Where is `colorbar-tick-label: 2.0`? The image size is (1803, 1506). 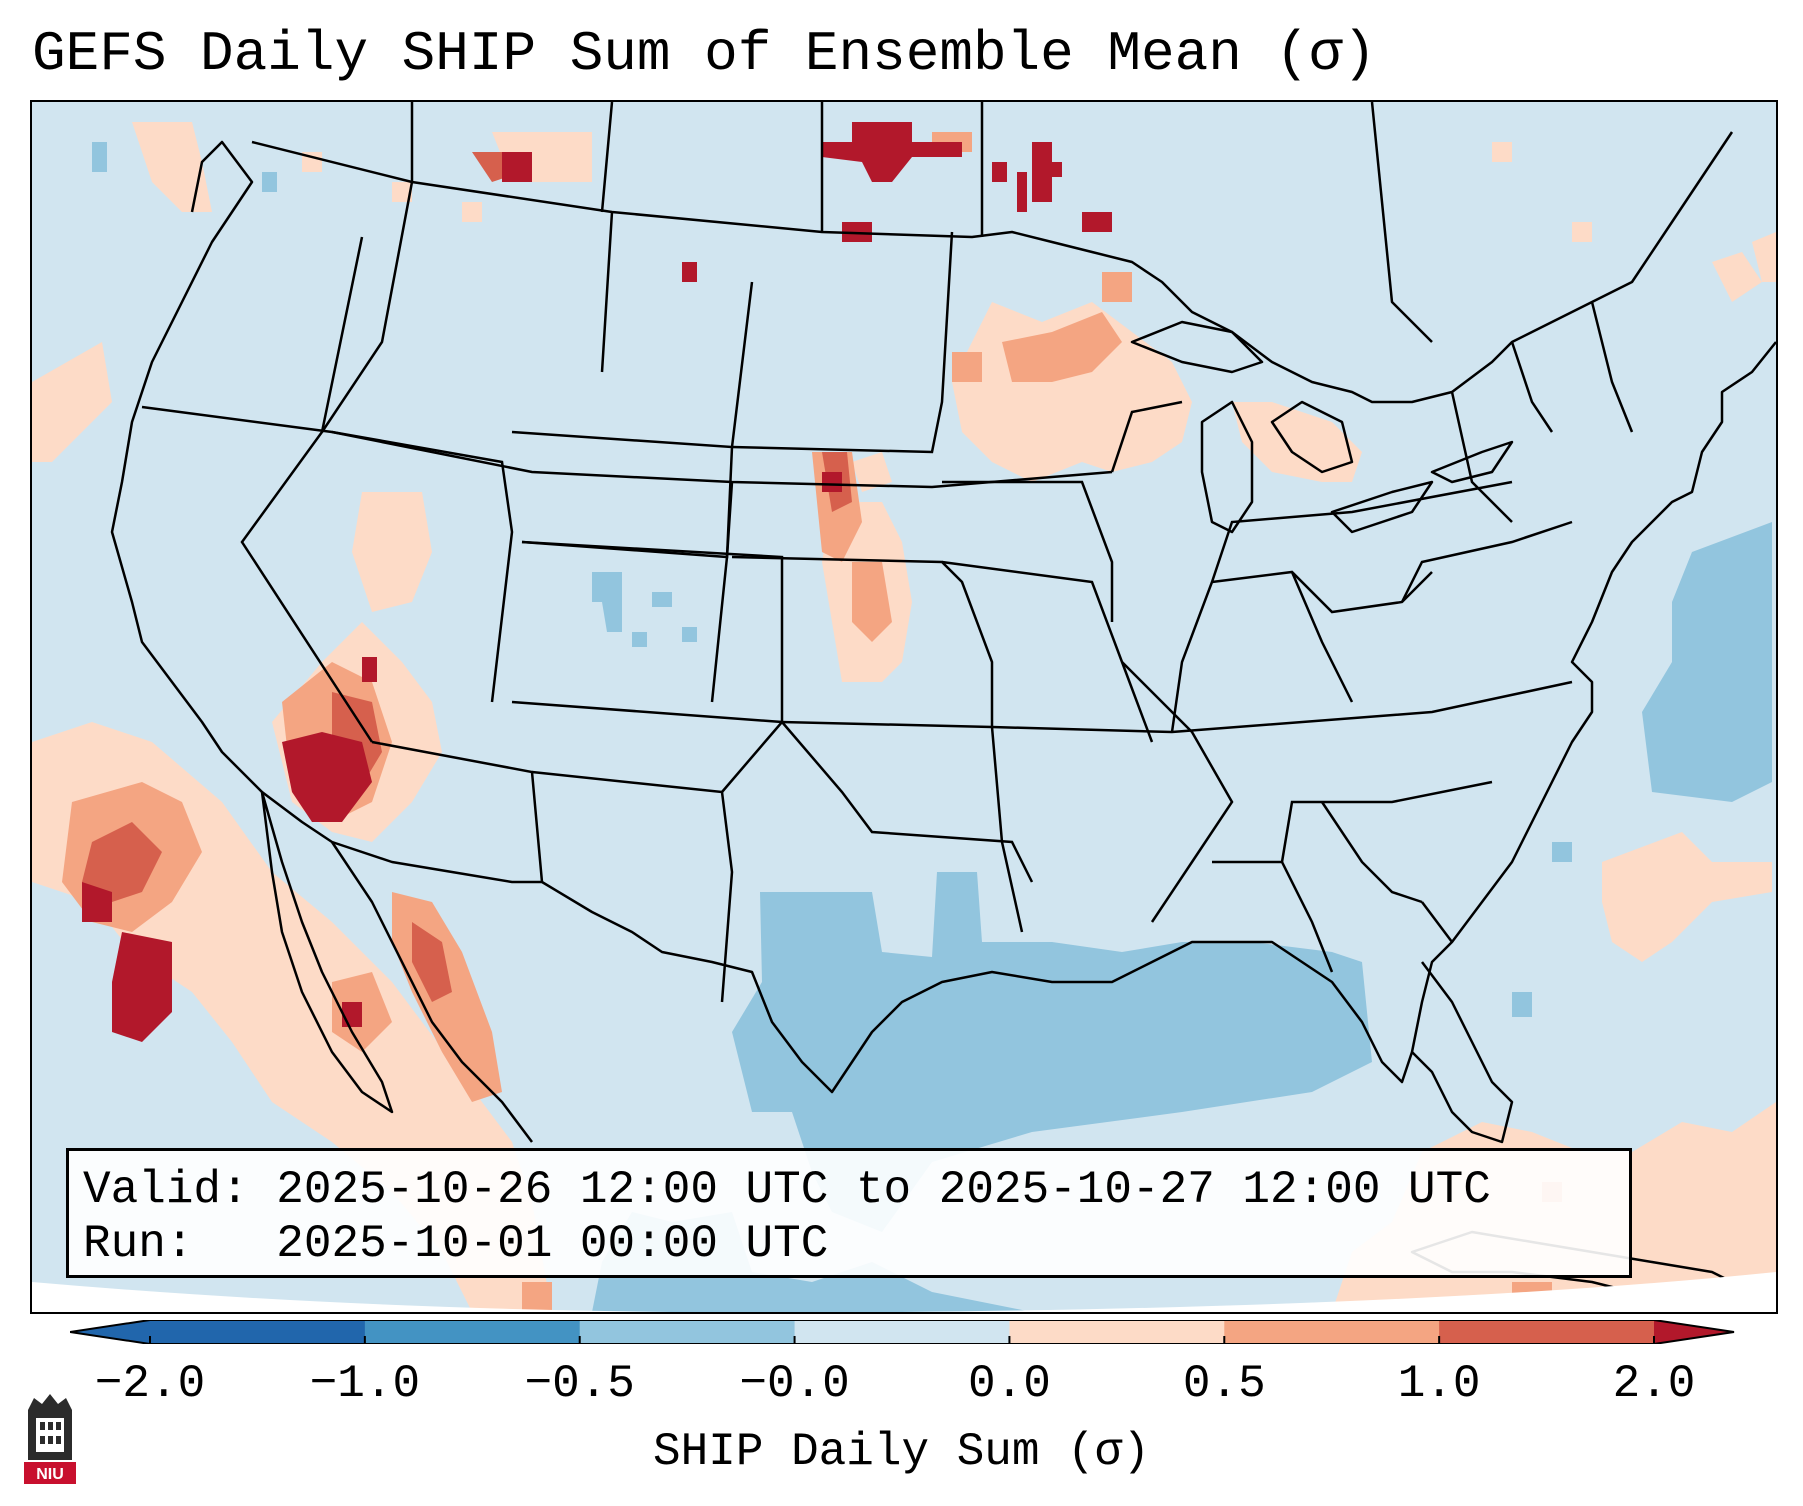 colorbar-tick-label: 2.0 is located at coordinates (1654, 1384).